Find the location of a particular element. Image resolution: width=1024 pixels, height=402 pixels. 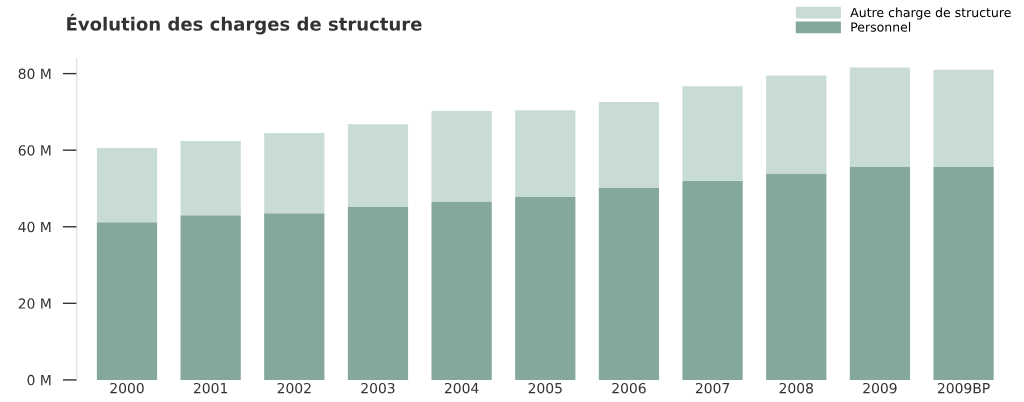

x-tick-label: 2002 is located at coordinates (294, 388).